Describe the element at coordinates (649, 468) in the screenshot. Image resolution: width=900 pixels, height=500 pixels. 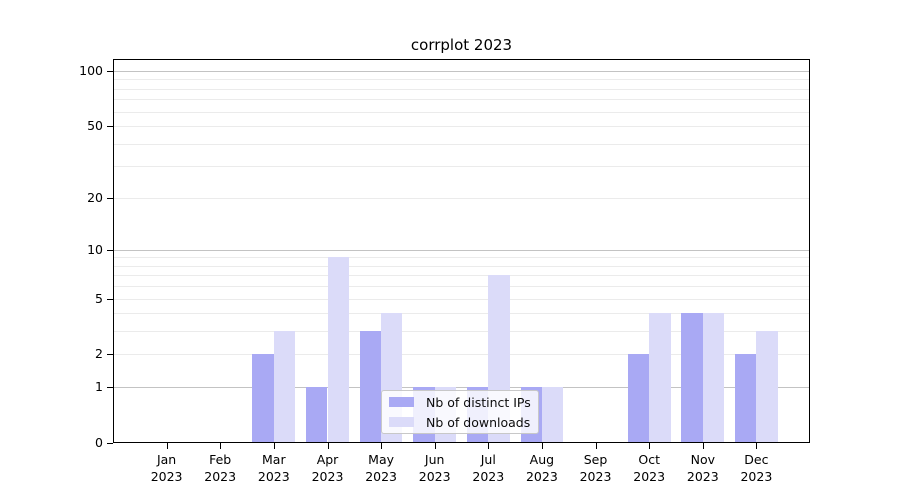
I see `x-tick-label: Oct 2023` at that location.